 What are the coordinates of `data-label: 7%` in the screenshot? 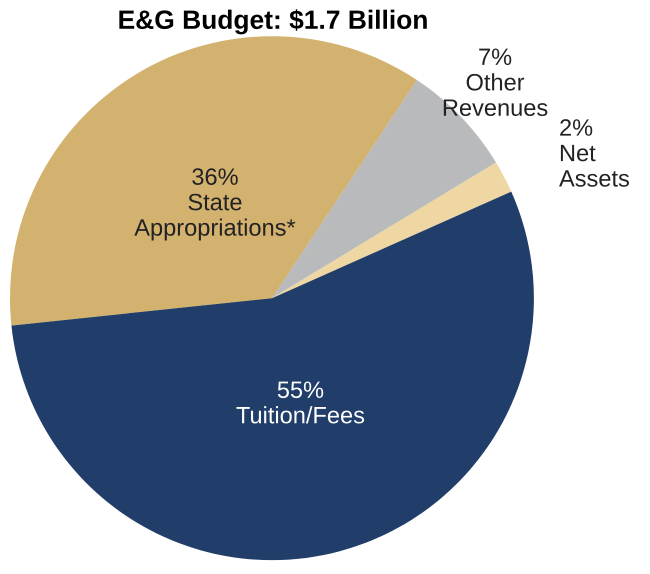 It's located at (495, 57).